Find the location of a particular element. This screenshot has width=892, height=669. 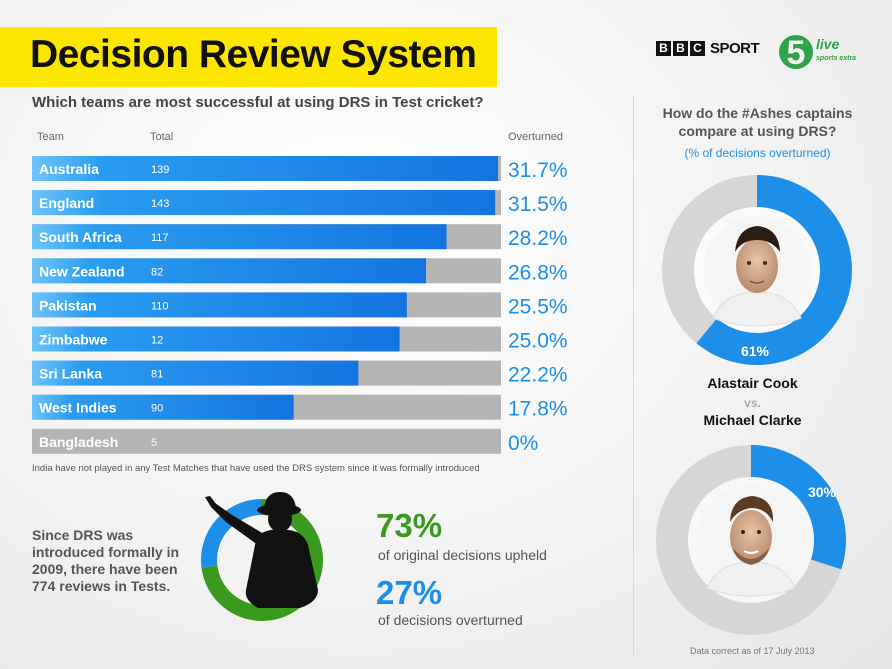

team-label: New Zealand is located at coordinates (82, 271).